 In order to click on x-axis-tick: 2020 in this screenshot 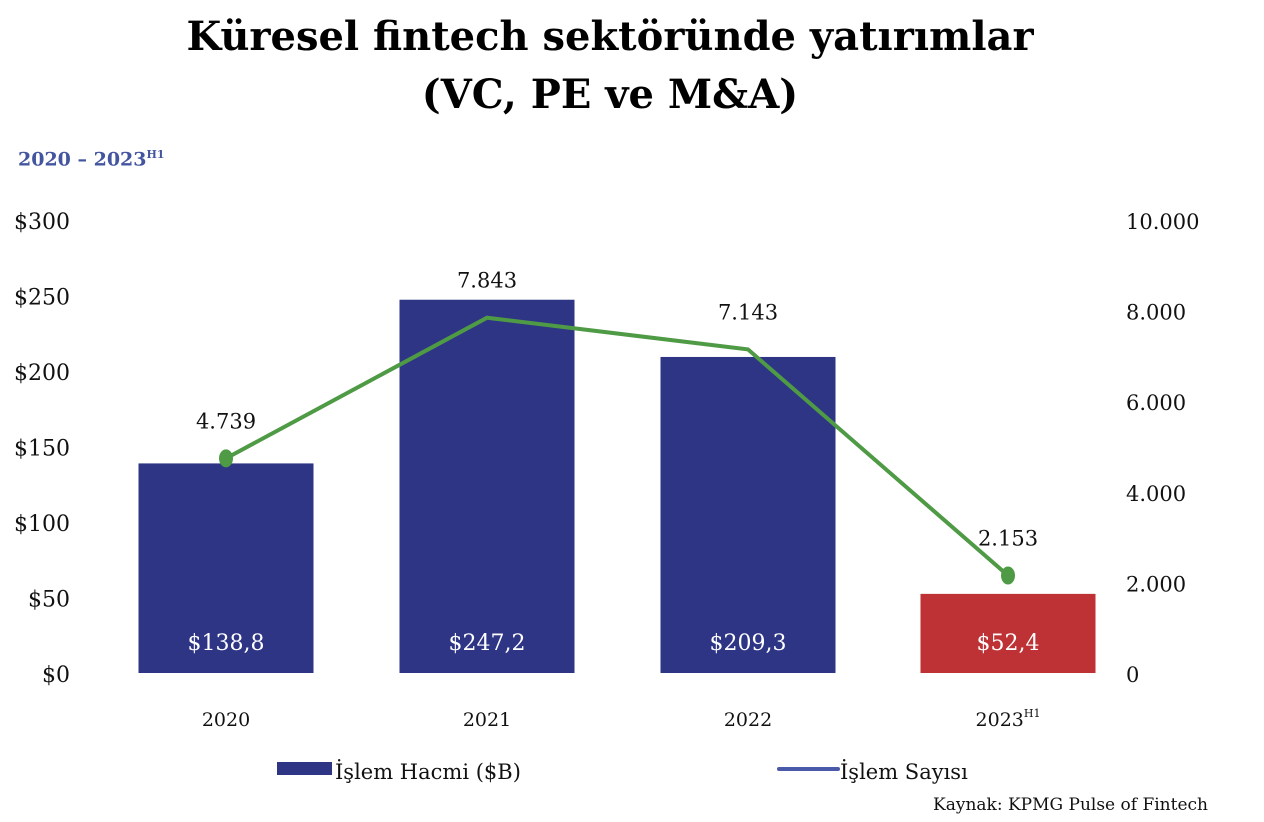, I will do `click(226, 720)`.